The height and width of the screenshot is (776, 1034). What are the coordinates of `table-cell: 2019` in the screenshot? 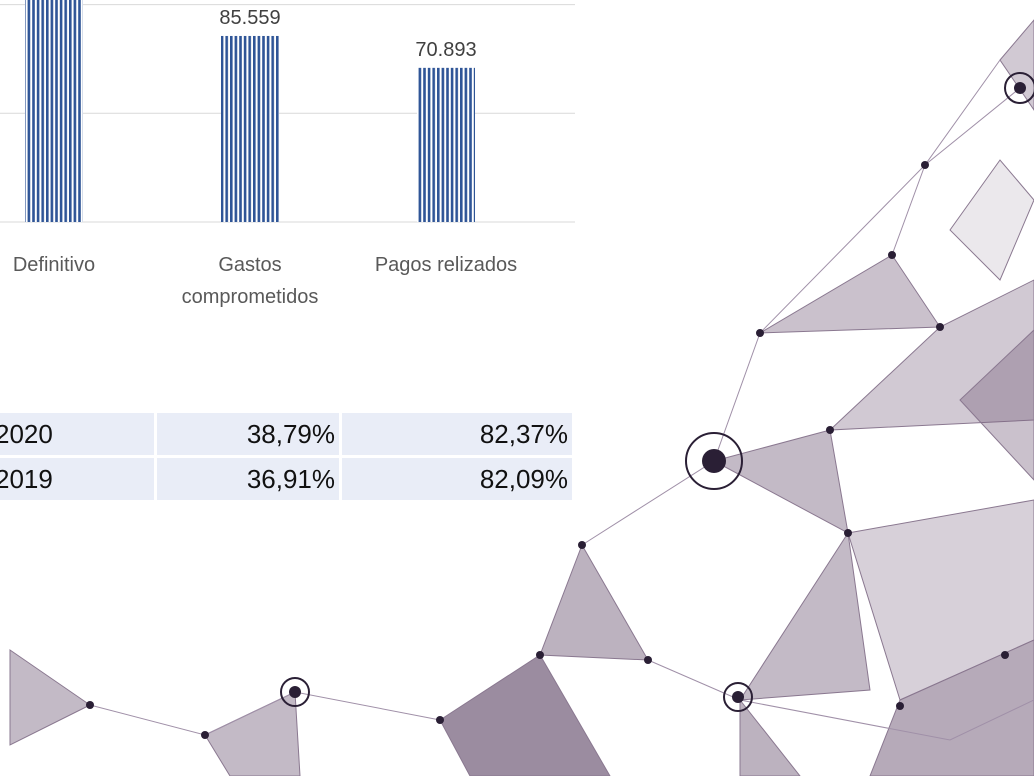 It's located at (77, 479).